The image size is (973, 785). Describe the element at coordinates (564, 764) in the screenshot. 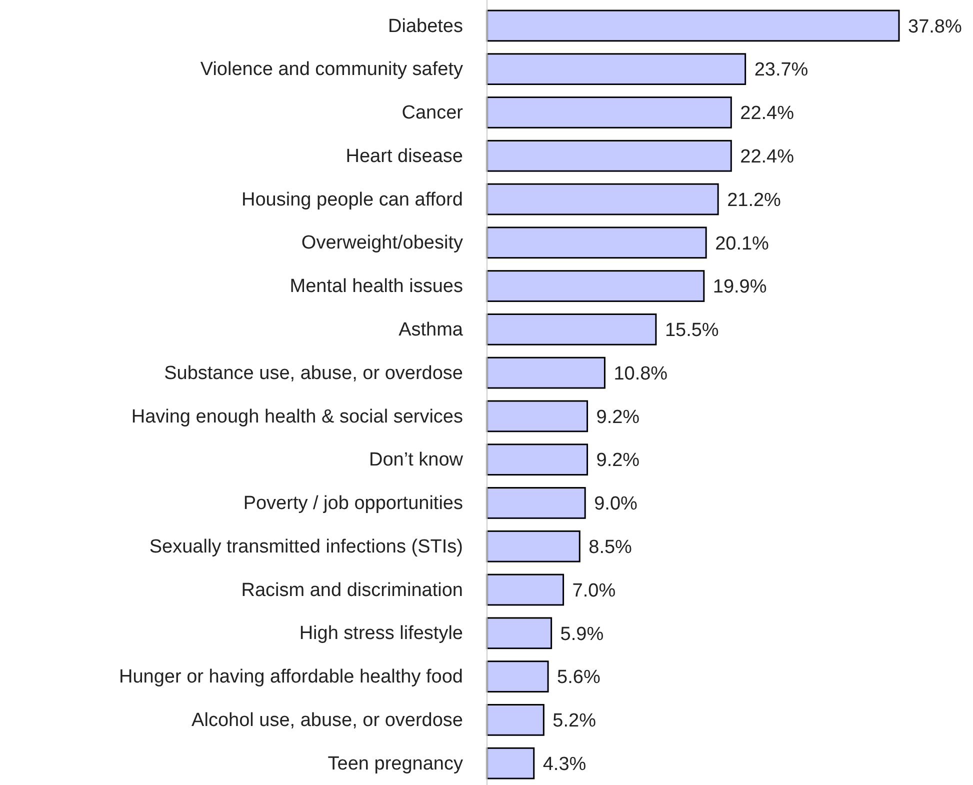

I see `data-label: 4.3%` at that location.